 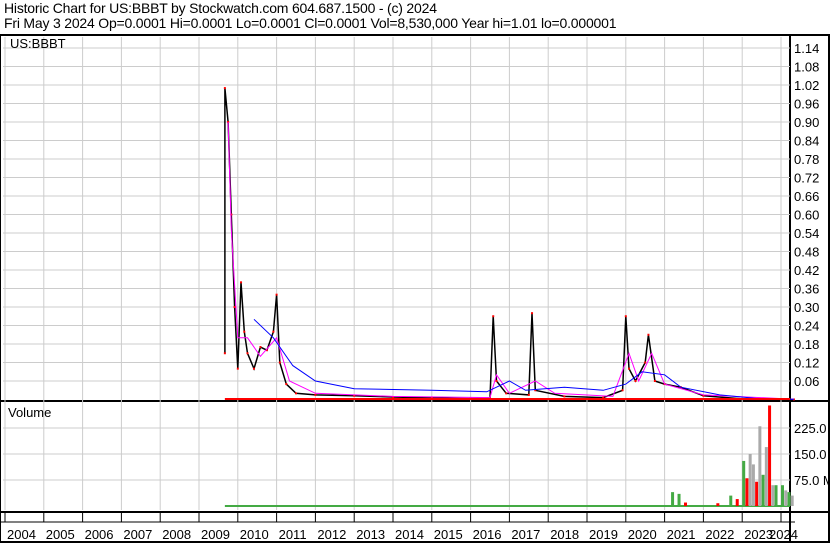 What do you see at coordinates (806, 326) in the screenshot?
I see `price-tick-label: 0.24` at bounding box center [806, 326].